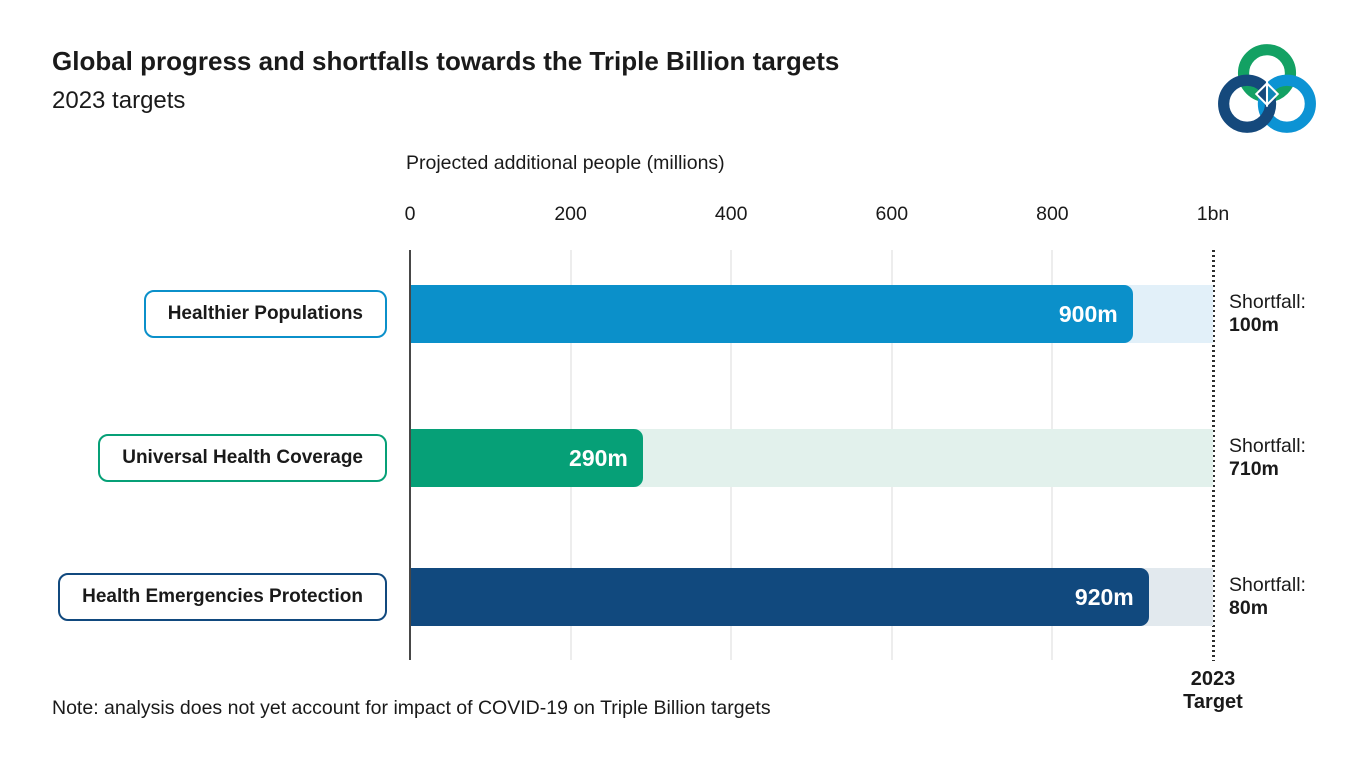 The width and height of the screenshot is (1366, 768). I want to click on shortfall-label: Shortfall: 710m, so click(1267, 458).